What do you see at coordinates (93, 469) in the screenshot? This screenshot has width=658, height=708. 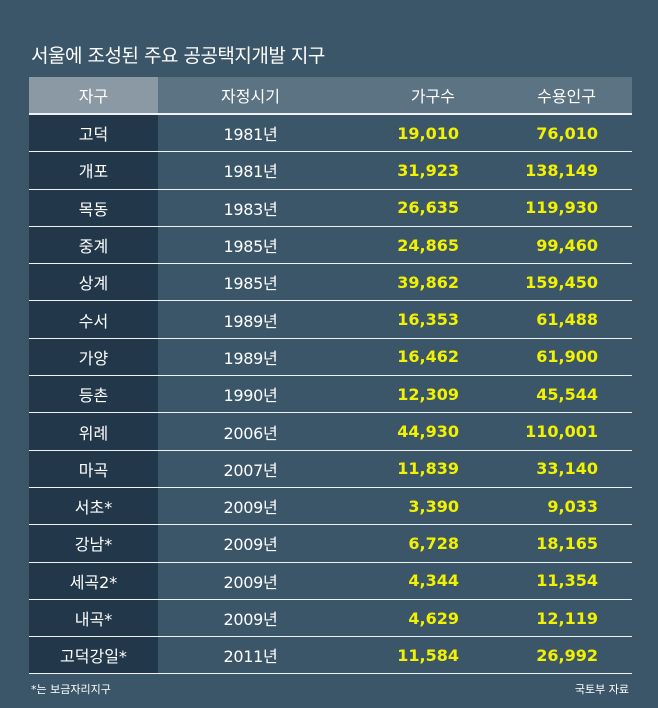 I see `cell-district: 마곡` at bounding box center [93, 469].